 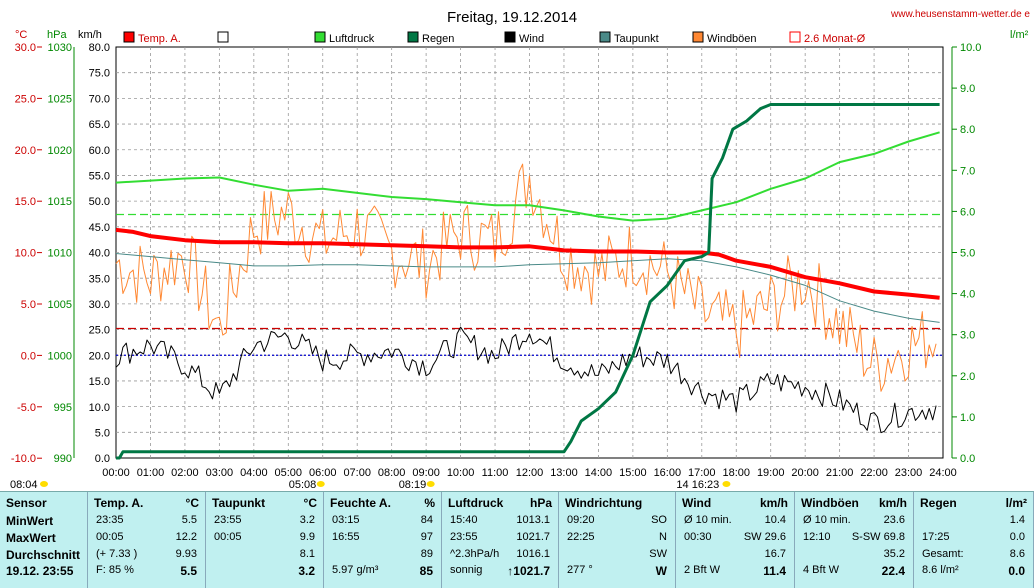 What do you see at coordinates (99, 177) in the screenshot?
I see `tick-label-wind: 55.0` at bounding box center [99, 177].